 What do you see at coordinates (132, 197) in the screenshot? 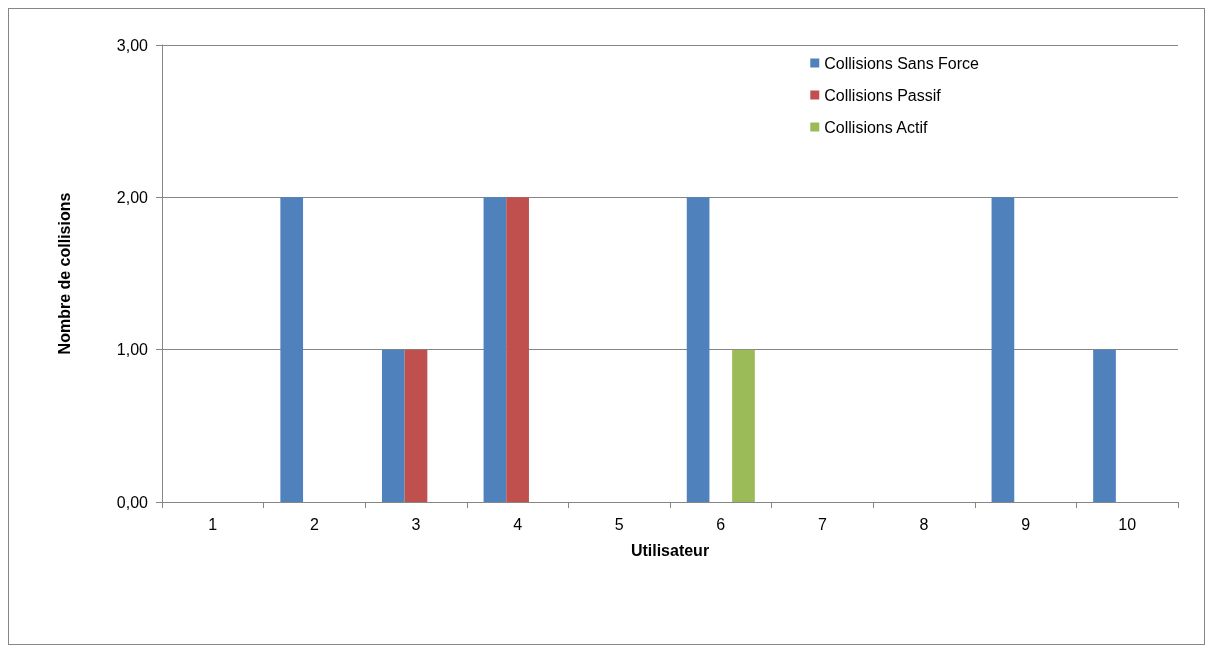
I see `y-tick-label: 2,00` at bounding box center [132, 197].